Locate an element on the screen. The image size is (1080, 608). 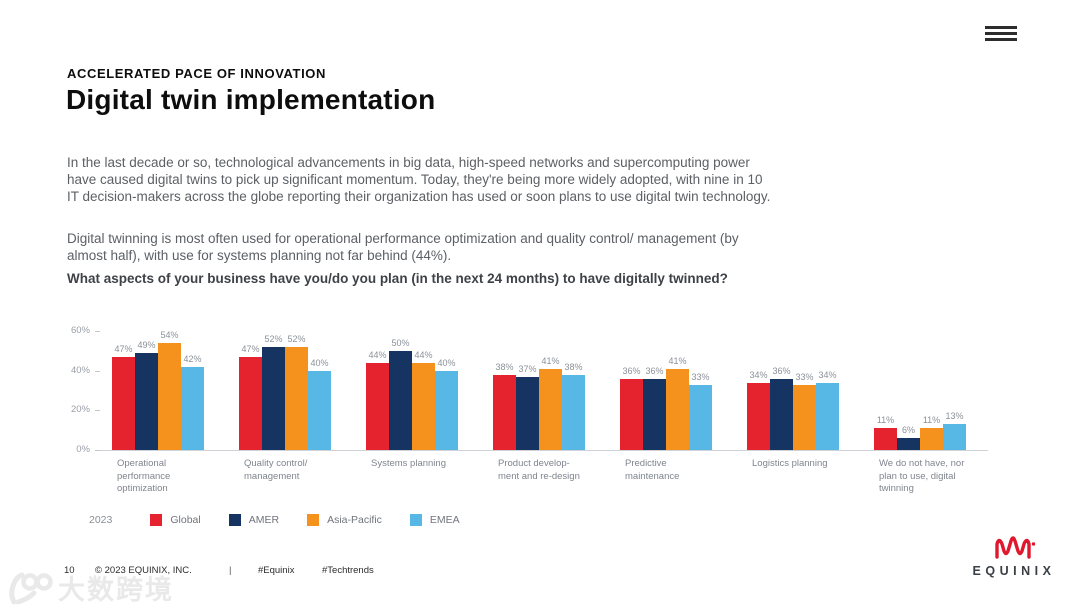
watermark-text: 大数跨境 is located at coordinates (116, 590).